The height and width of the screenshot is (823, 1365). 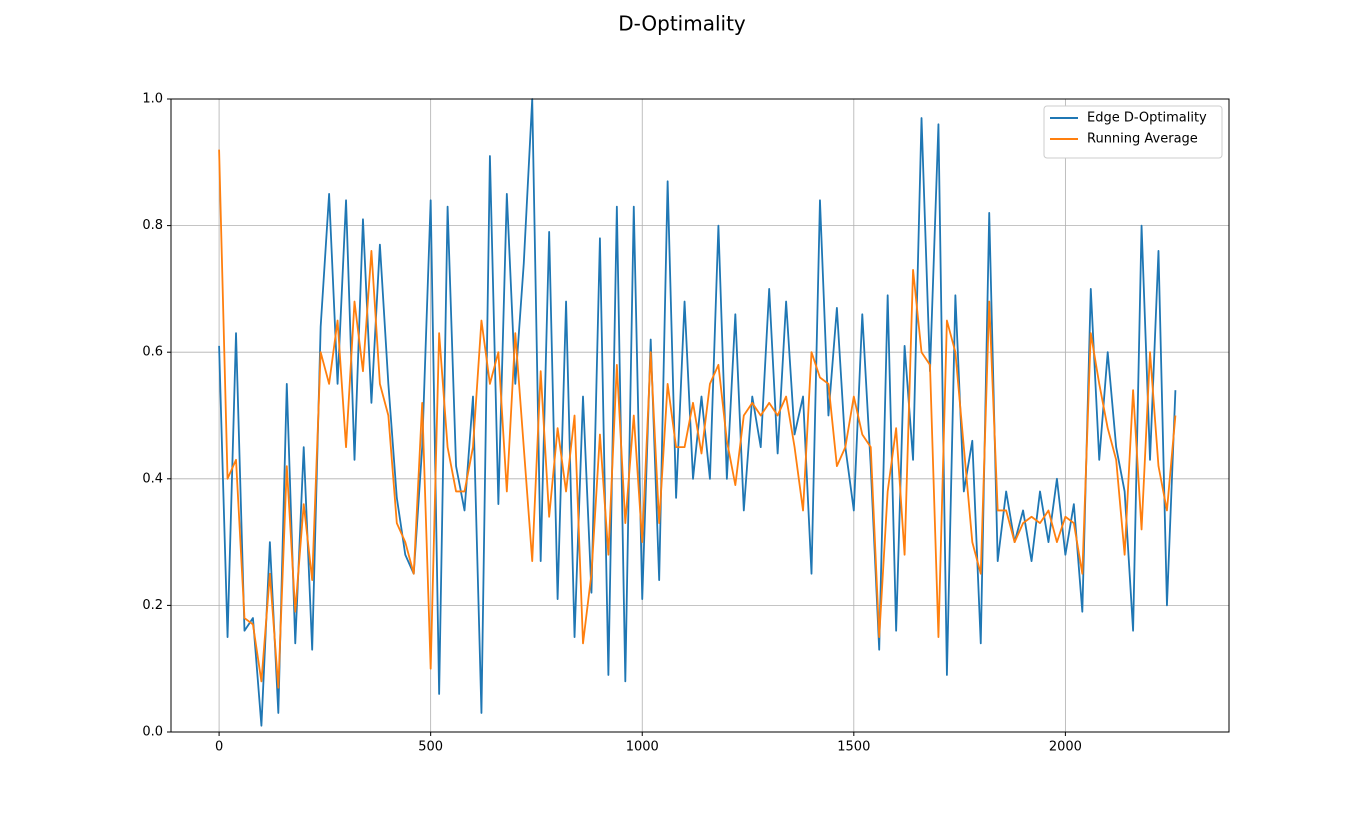 I want to click on x-tick-label: 1500, so click(x=853, y=747).